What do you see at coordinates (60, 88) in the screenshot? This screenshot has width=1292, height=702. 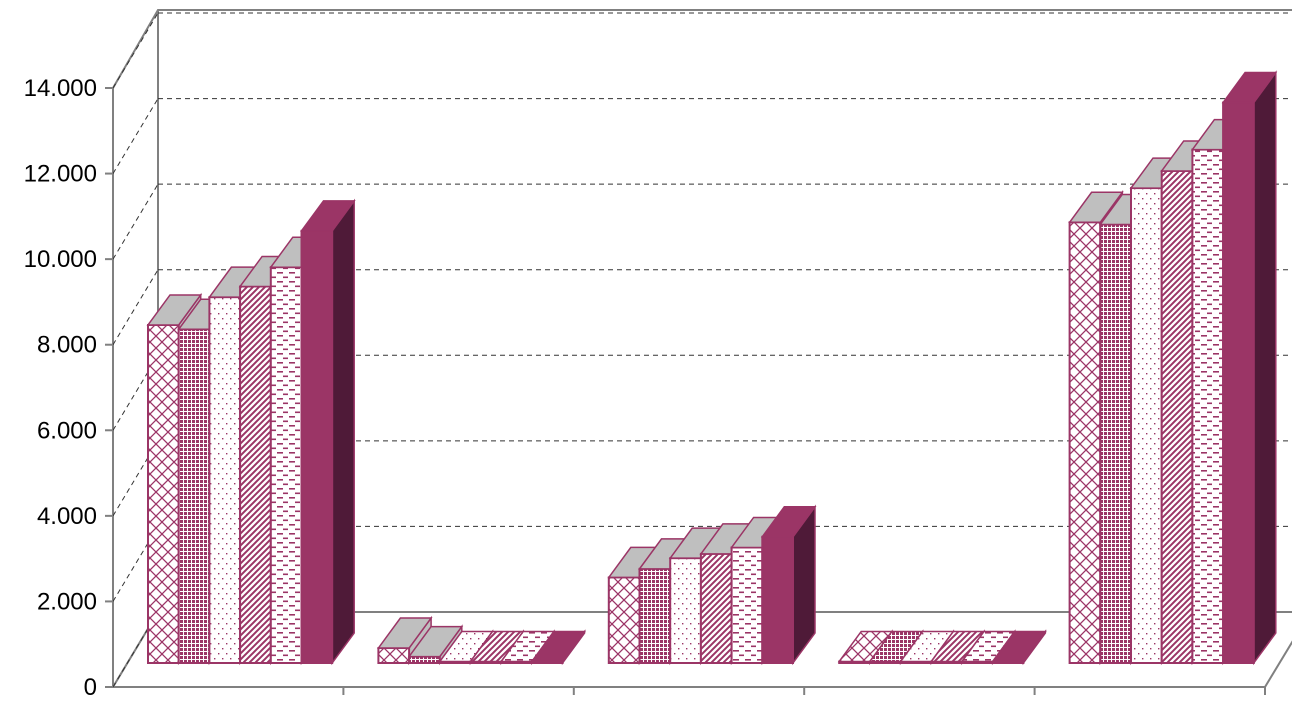 I see `y-tick-label: 14.000` at bounding box center [60, 88].